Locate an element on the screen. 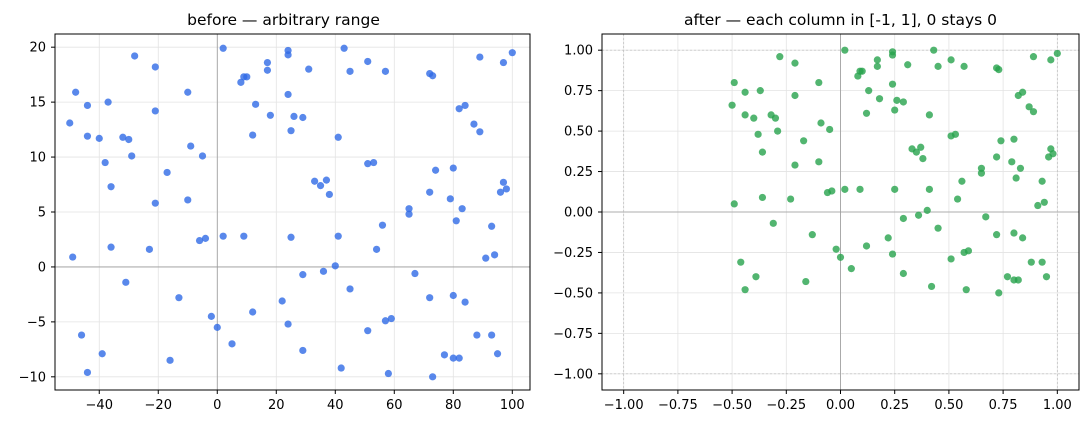 The width and height of the screenshot is (1088, 427). after-y-tick-label: 1.00 is located at coordinates (578, 51).